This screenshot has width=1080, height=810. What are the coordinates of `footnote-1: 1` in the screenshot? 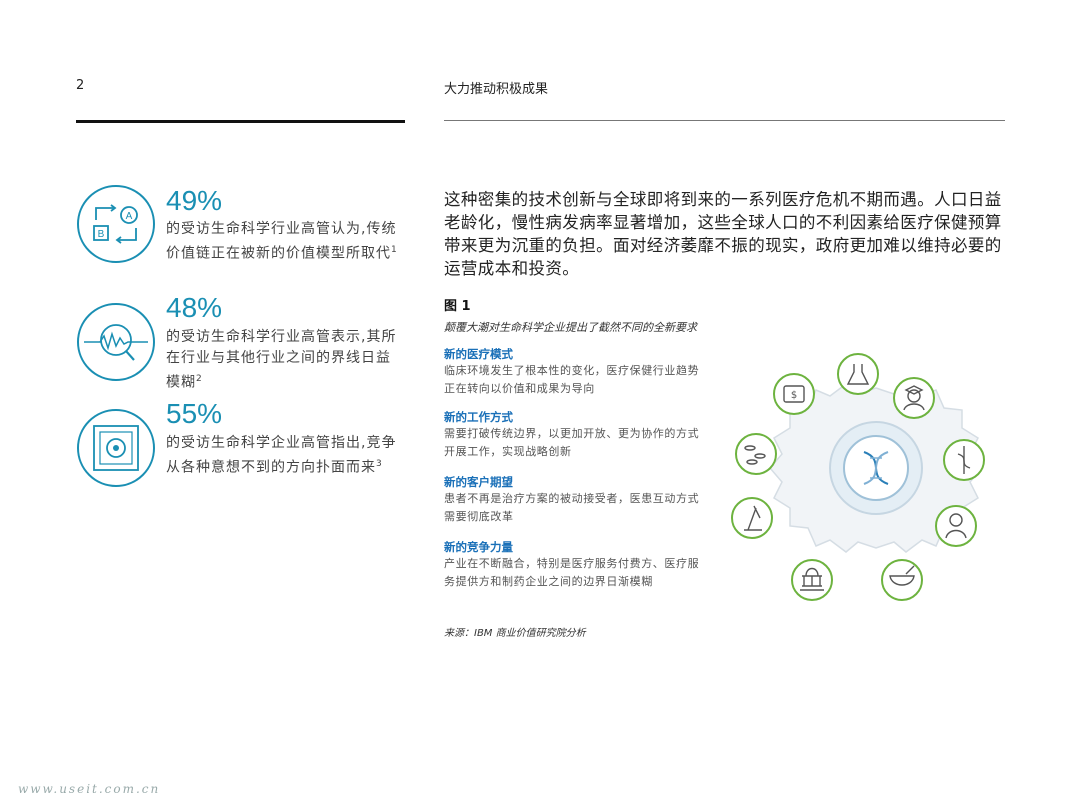 It's located at (394, 250).